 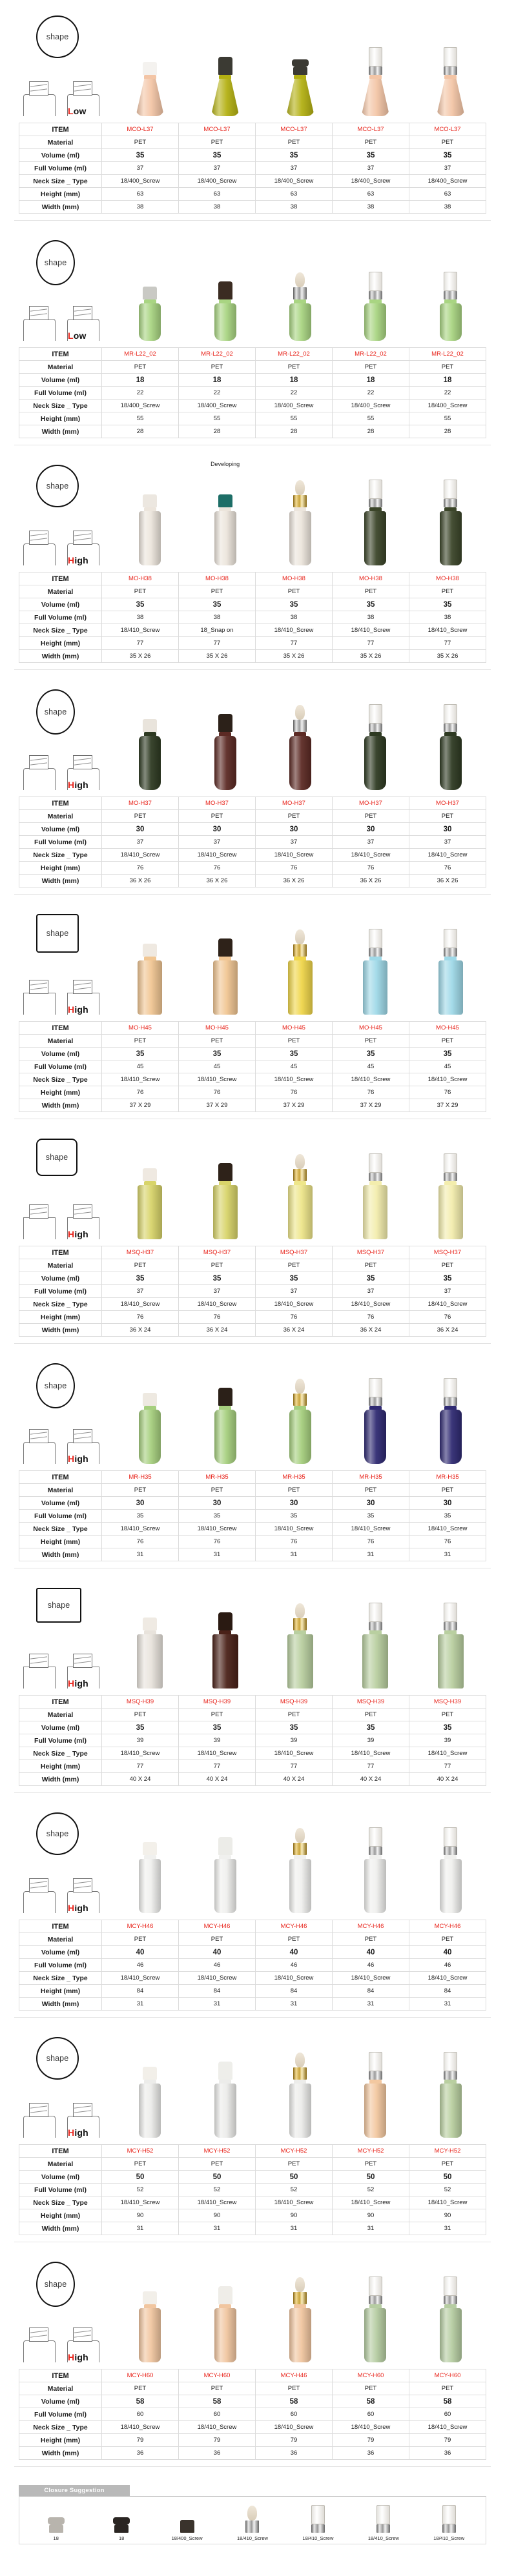 What do you see at coordinates (39, 771) in the screenshot?
I see `neck-diagram` at bounding box center [39, 771].